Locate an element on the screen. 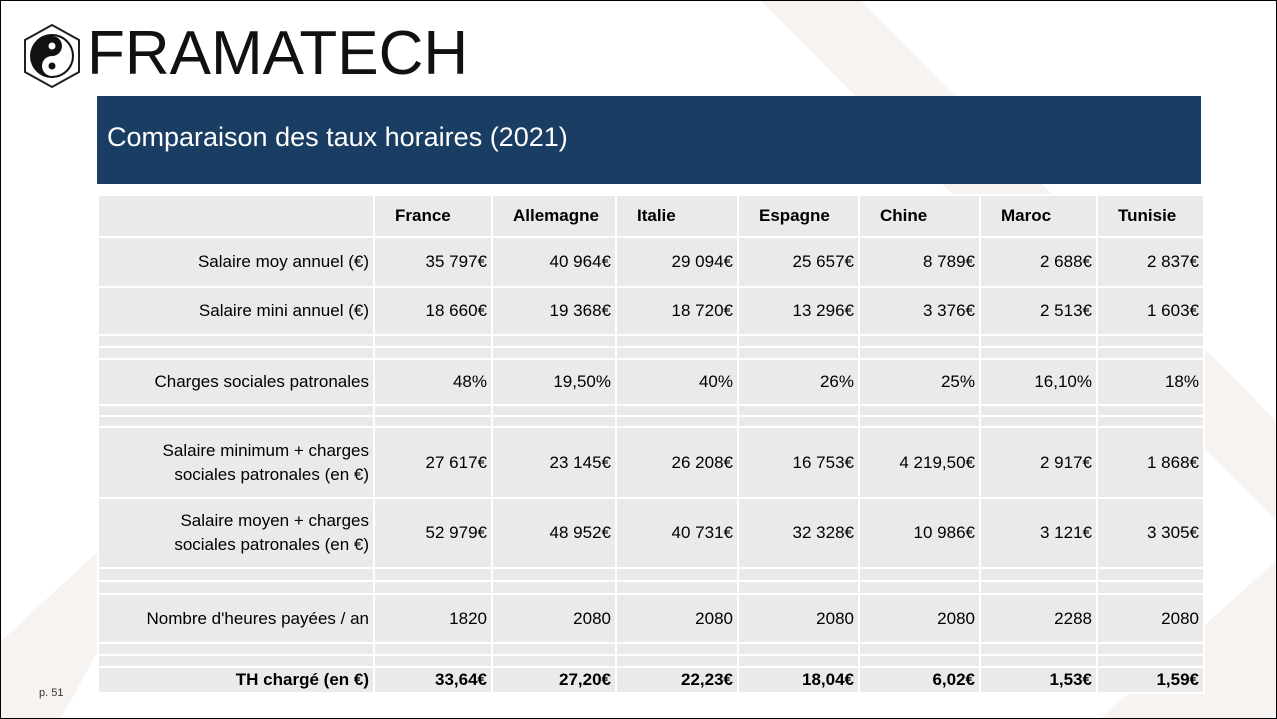 Image resolution: width=1277 pixels, height=719 pixels. cell: 40 731€ is located at coordinates (677, 533).